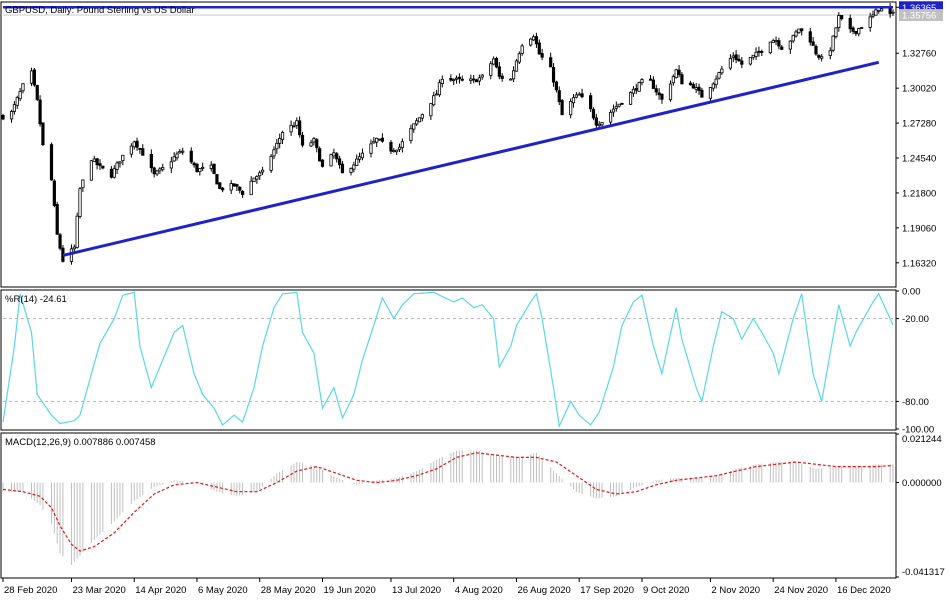  Describe the element at coordinates (864, 590) in the screenshot. I see `date-tick-label: 16 Dec 2020` at that location.